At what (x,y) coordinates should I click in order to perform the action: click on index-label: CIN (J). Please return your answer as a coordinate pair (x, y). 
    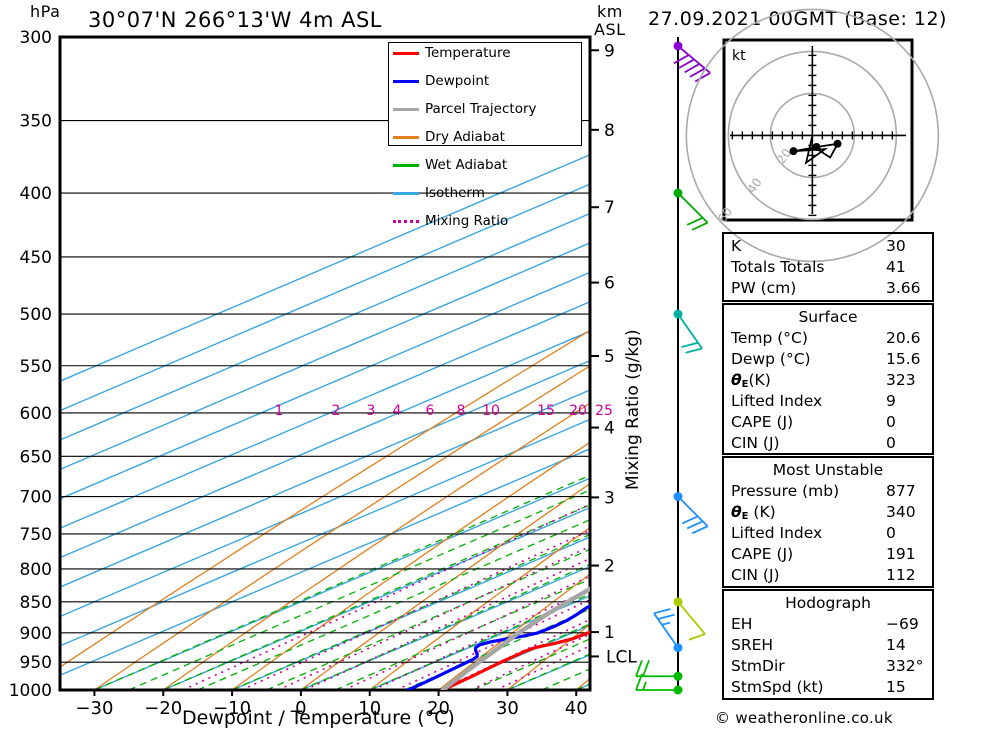
    Looking at the image, I should click on (755, 443).